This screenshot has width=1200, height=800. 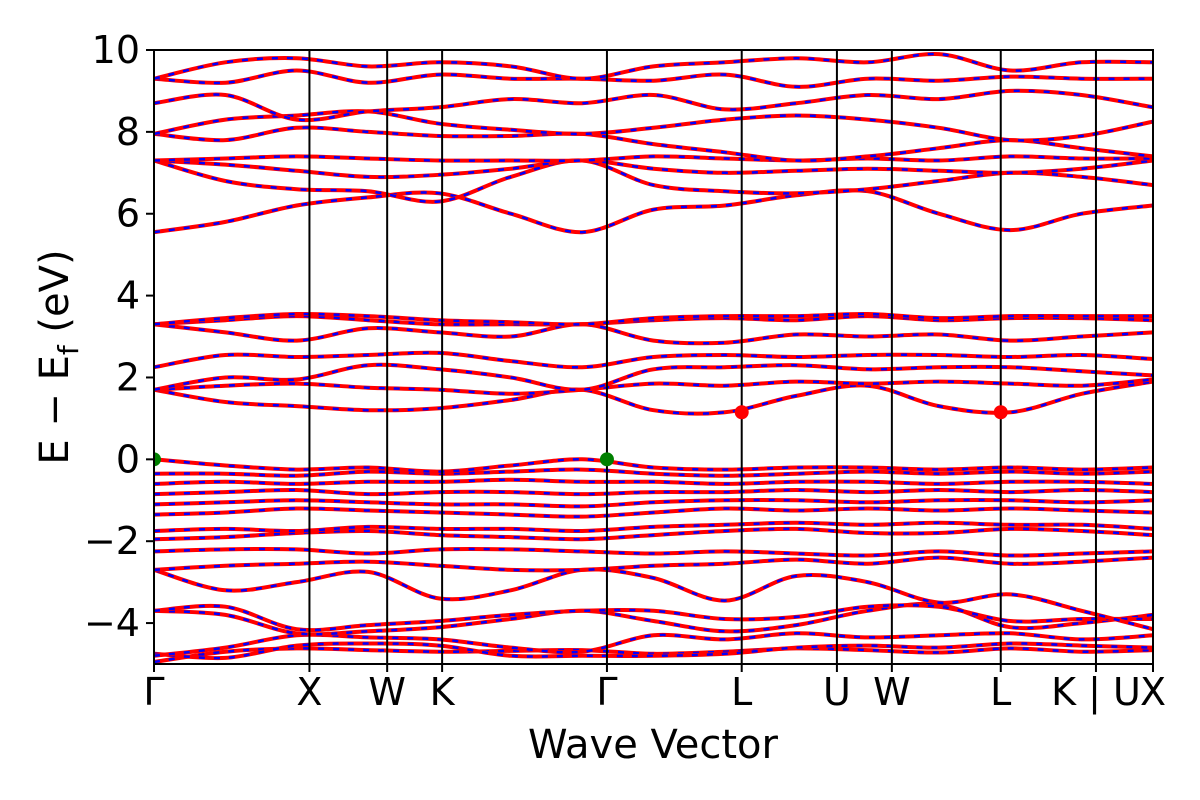 I want to click on x-tick-label-5: L, so click(x=741, y=692).